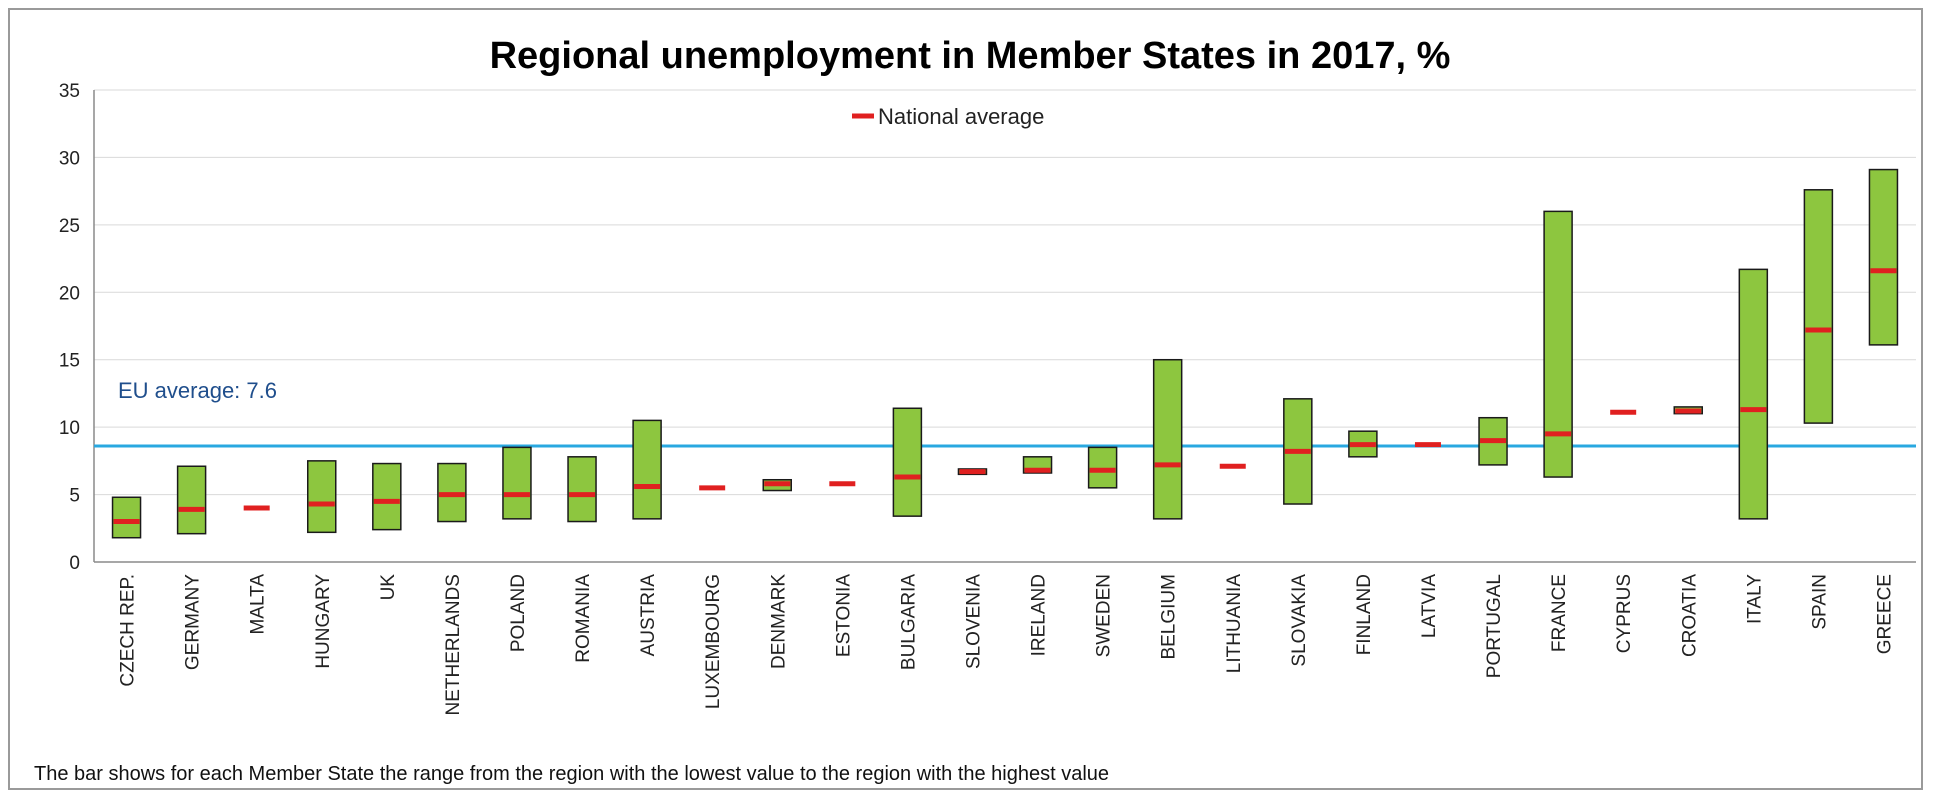 The image size is (1933, 800). What do you see at coordinates (1819, 602) in the screenshot?
I see `category-label-spain: SPAIN` at bounding box center [1819, 602].